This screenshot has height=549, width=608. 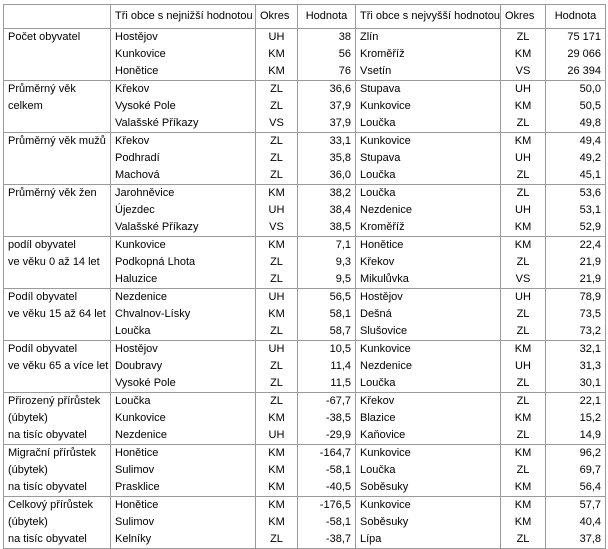 What do you see at coordinates (575, 522) in the screenshot?
I see `highest-value: 40,4` at bounding box center [575, 522].